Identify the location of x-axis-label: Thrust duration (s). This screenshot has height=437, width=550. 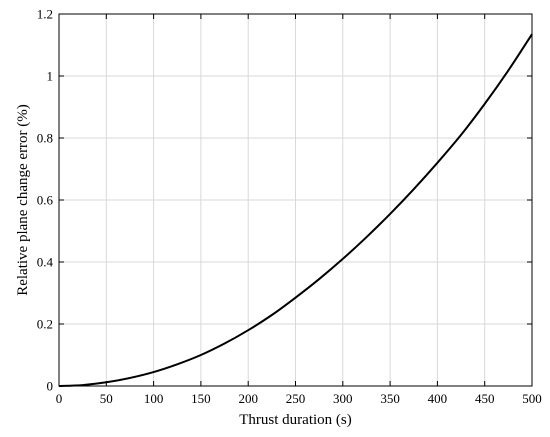
(295, 420).